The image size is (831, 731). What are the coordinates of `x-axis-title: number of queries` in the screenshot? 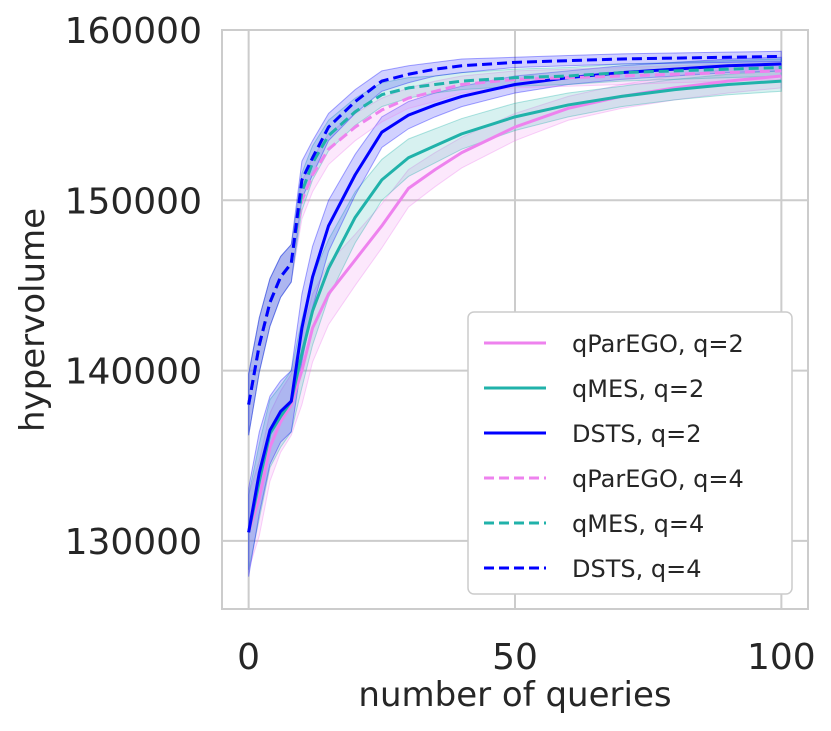 It's located at (514, 695).